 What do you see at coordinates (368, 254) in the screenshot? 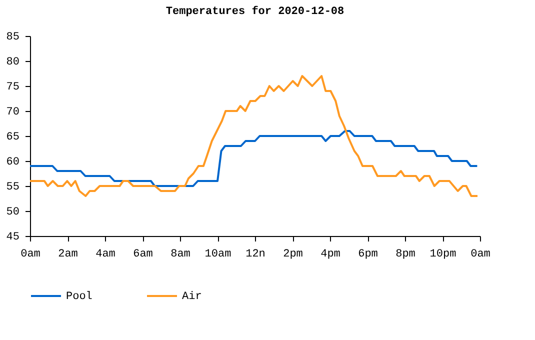
I see `x-tick-label: 6pm` at bounding box center [368, 254].